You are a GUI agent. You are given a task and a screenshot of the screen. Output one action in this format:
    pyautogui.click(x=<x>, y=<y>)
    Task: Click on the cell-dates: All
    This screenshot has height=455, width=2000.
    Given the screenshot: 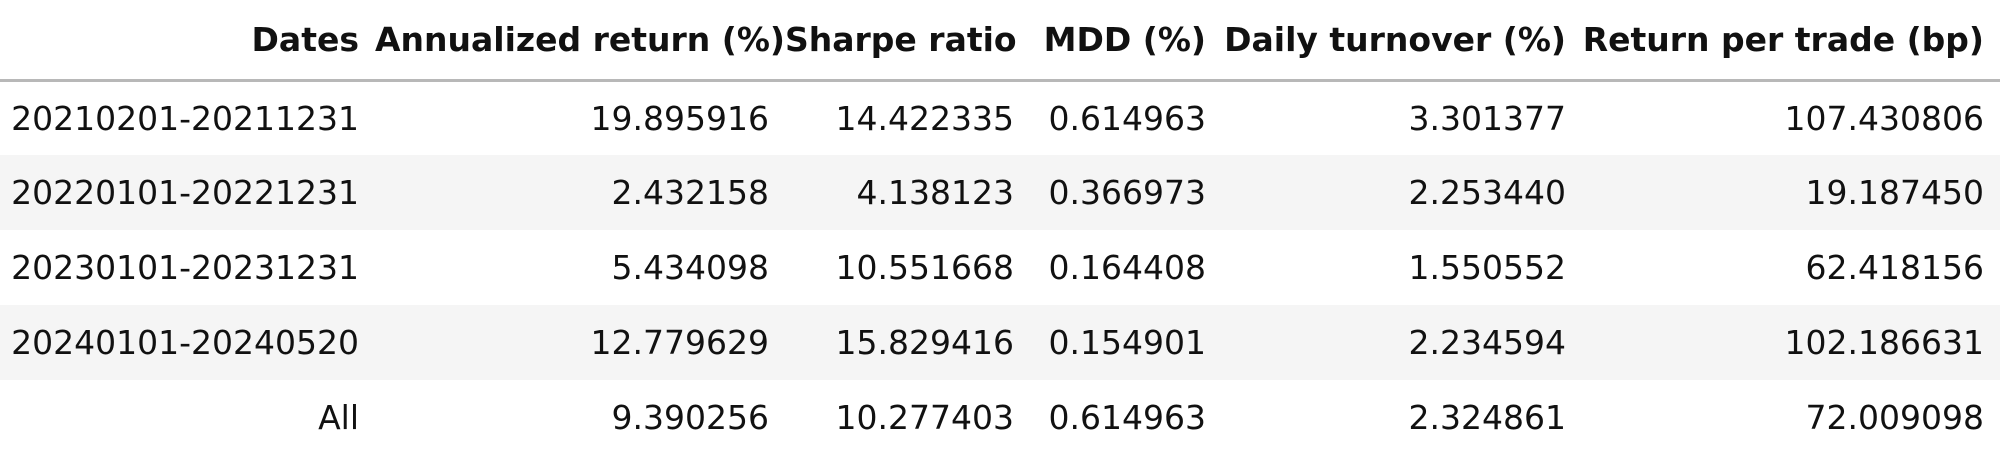 What is the action you would take?
    pyautogui.click(x=338, y=417)
    